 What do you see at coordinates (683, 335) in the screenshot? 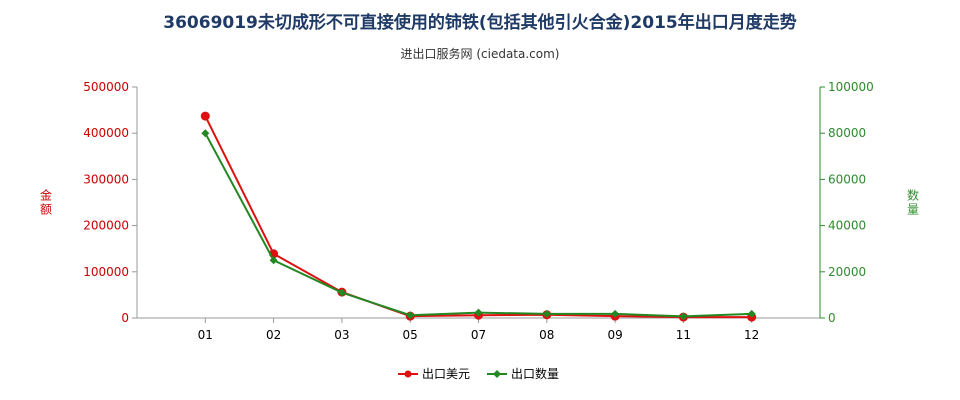
I see `x-tick-label: 11` at bounding box center [683, 335].